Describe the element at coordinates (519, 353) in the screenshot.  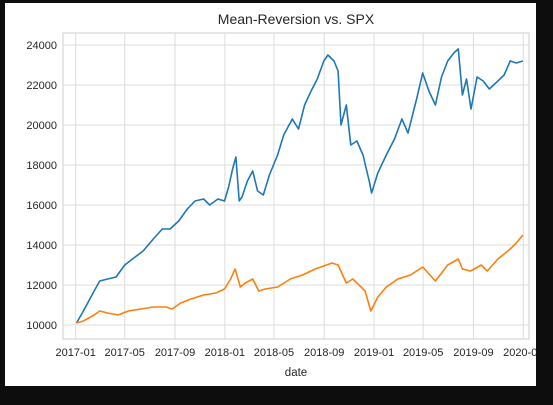
I see `x-tick-label: 2020-01` at that location.